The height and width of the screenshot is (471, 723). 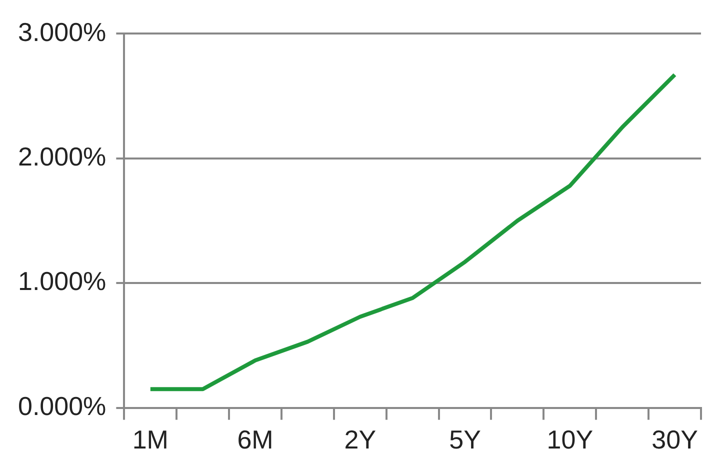 I want to click on y-tick-label: 1.000%, so click(x=62, y=281).